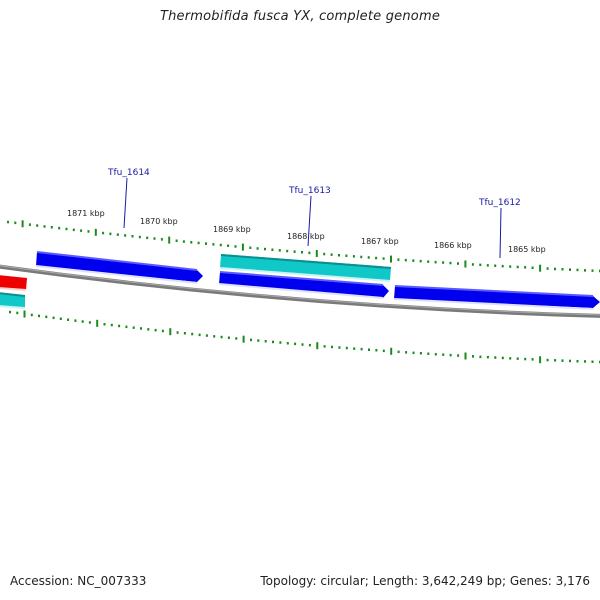  I want to click on kbp-label-1867: 1867 kbp, so click(380, 241).